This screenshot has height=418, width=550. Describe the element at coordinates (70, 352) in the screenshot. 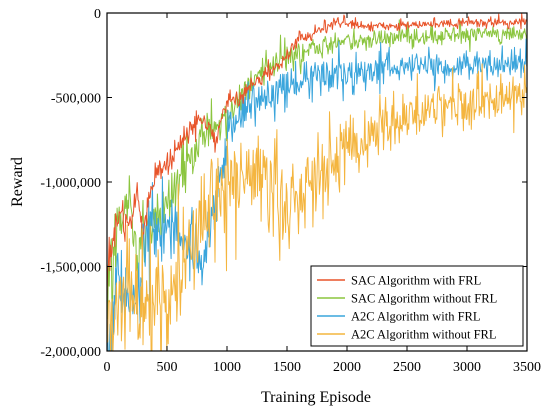

I see `y-tick-label: -2,000,000` at that location.